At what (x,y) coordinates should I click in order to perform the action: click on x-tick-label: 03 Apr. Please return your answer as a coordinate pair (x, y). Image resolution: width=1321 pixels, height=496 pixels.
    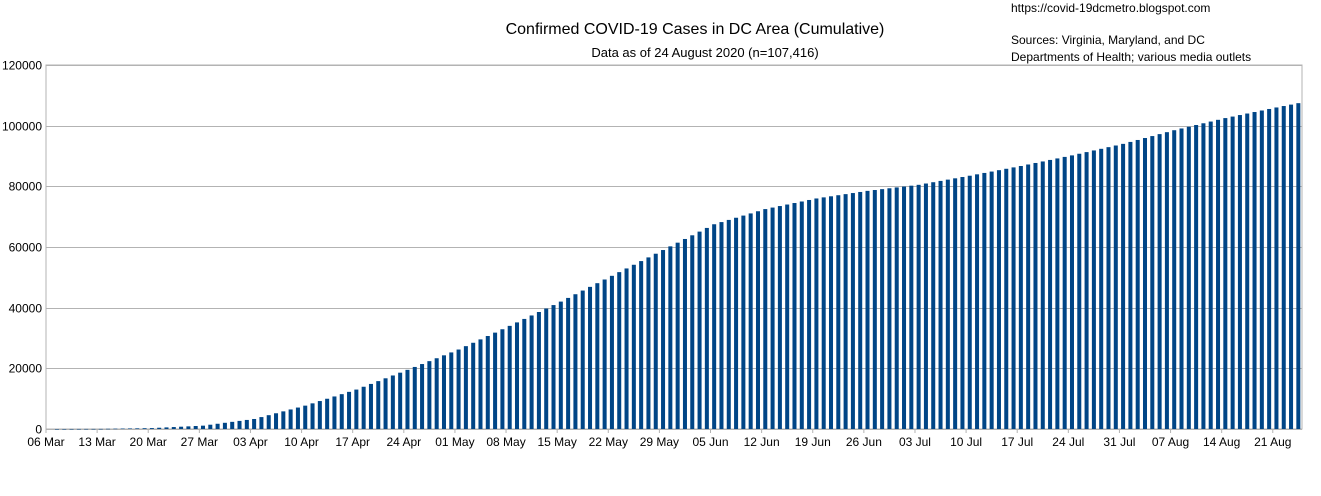
    Looking at the image, I should click on (250, 442).